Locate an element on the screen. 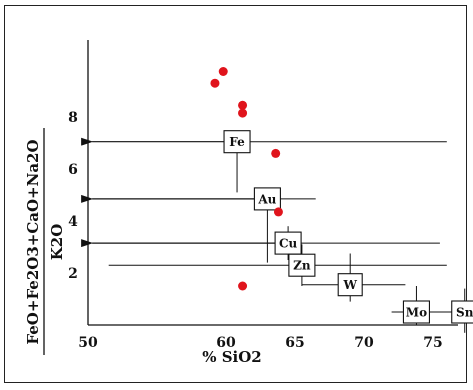 The height and width of the screenshot is (390, 473). field-label: Fe is located at coordinates (237, 142).